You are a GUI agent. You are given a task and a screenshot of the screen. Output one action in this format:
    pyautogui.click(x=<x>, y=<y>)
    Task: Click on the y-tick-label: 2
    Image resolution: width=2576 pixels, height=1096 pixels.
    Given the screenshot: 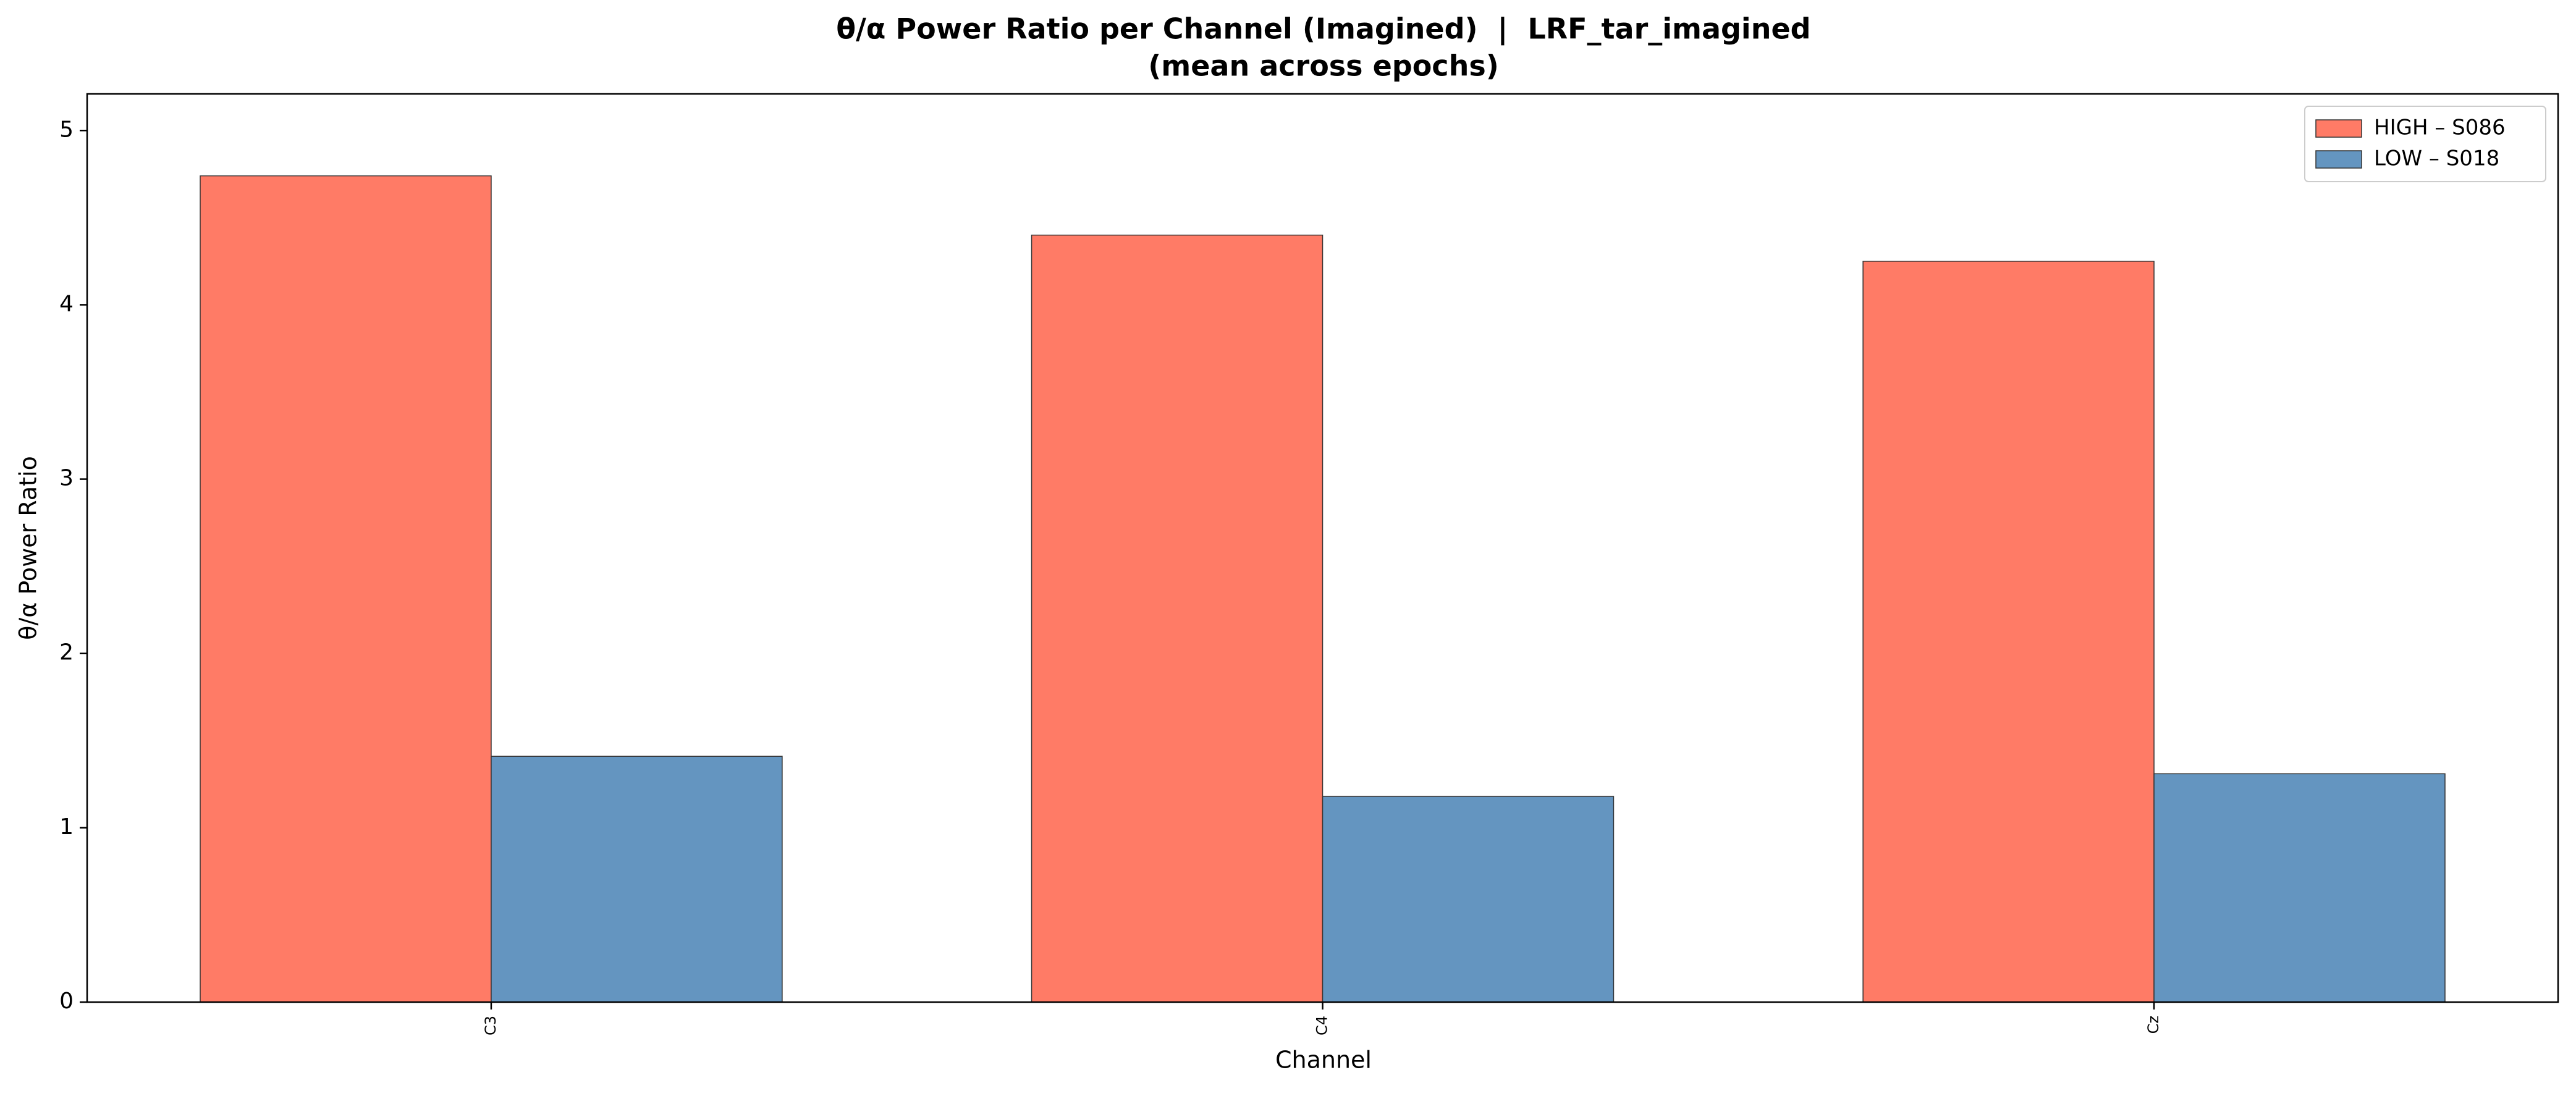 What is the action you would take?
    pyautogui.click(x=66, y=652)
    